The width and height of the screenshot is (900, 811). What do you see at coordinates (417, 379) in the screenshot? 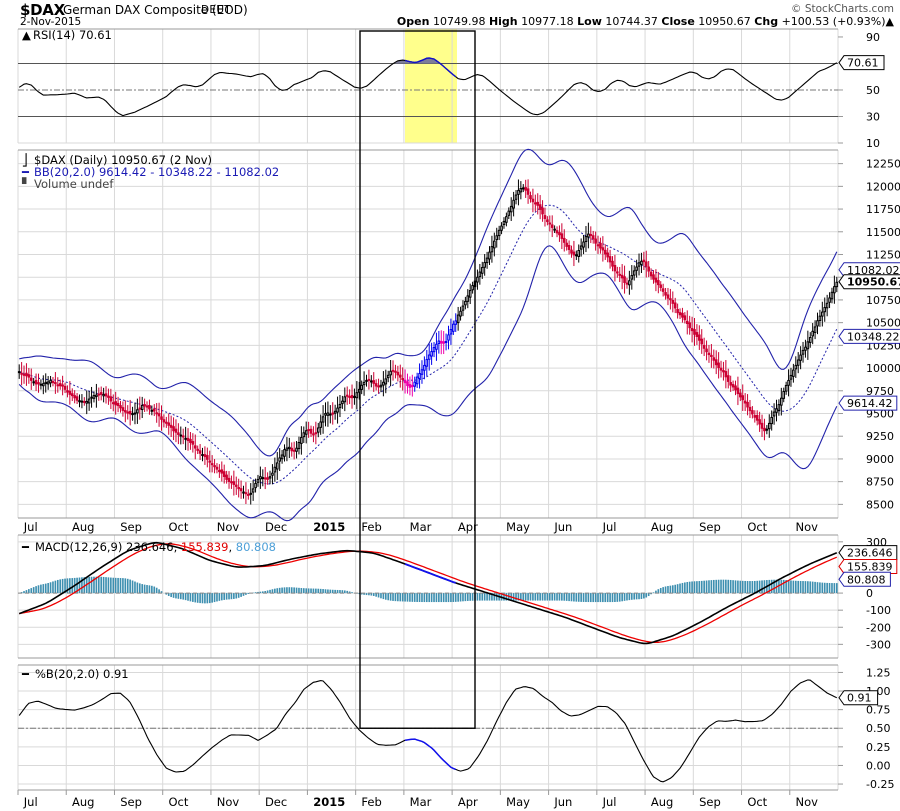
I see `selection-rectangle` at bounding box center [417, 379].